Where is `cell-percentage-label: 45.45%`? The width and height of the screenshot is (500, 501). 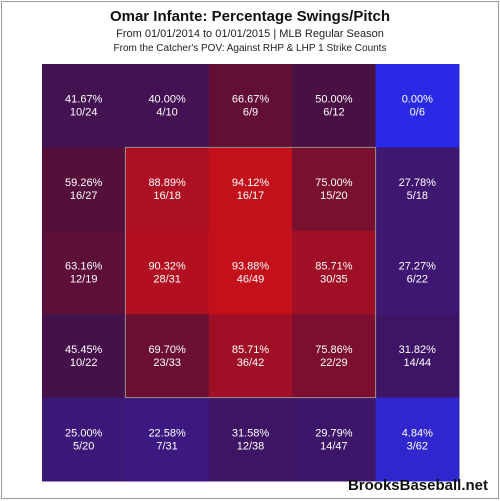 cell-percentage-label: 45.45% is located at coordinates (84, 350).